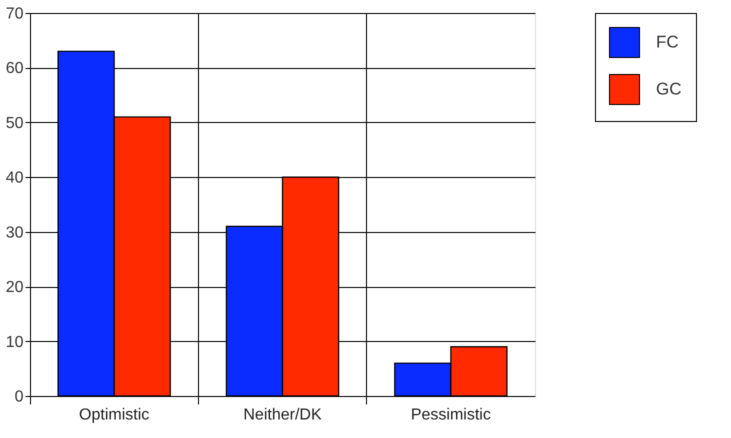 Image resolution: width=731 pixels, height=438 pixels. I want to click on legend-label: FC, so click(667, 42).